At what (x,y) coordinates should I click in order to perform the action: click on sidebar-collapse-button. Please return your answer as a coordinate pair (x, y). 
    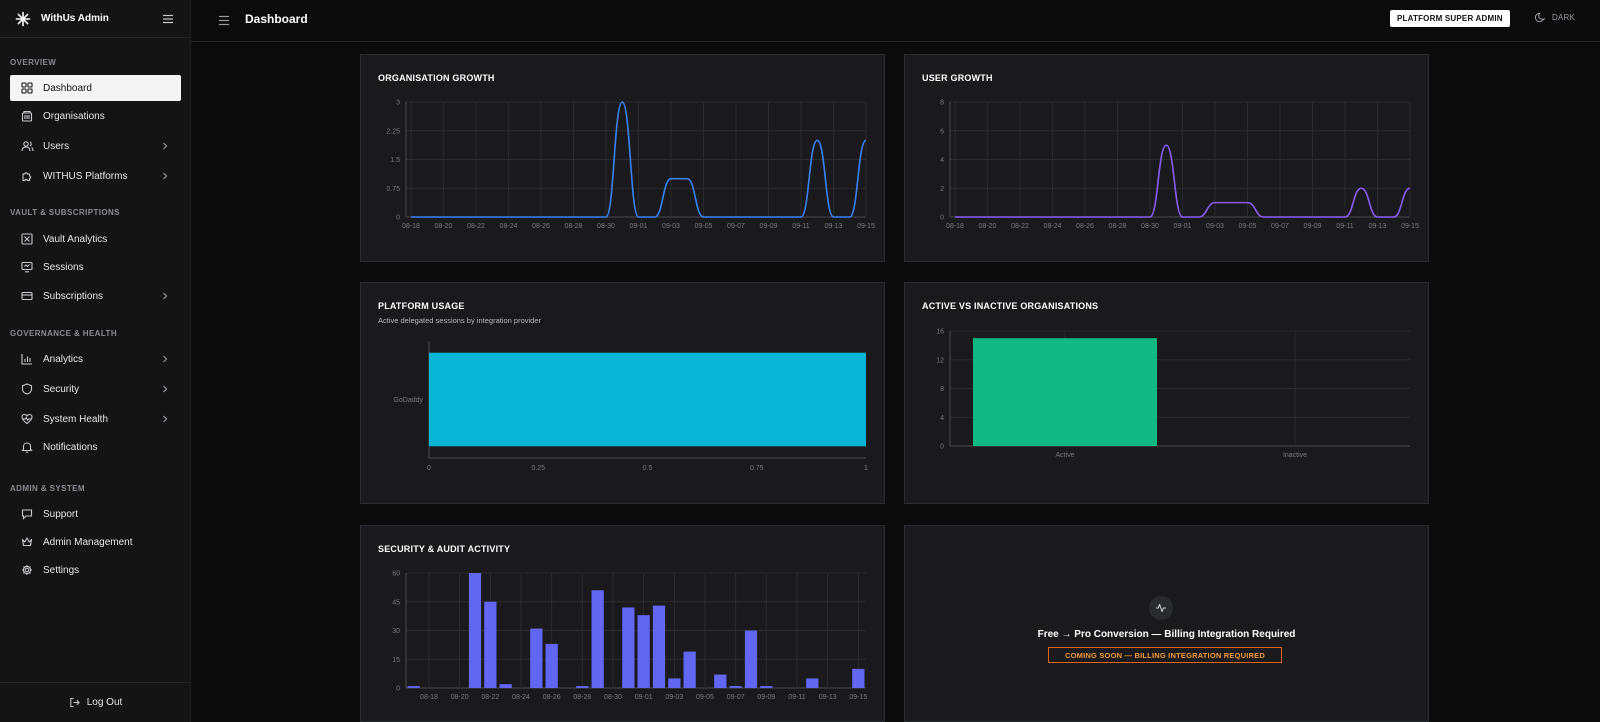
    Looking at the image, I should click on (168, 19).